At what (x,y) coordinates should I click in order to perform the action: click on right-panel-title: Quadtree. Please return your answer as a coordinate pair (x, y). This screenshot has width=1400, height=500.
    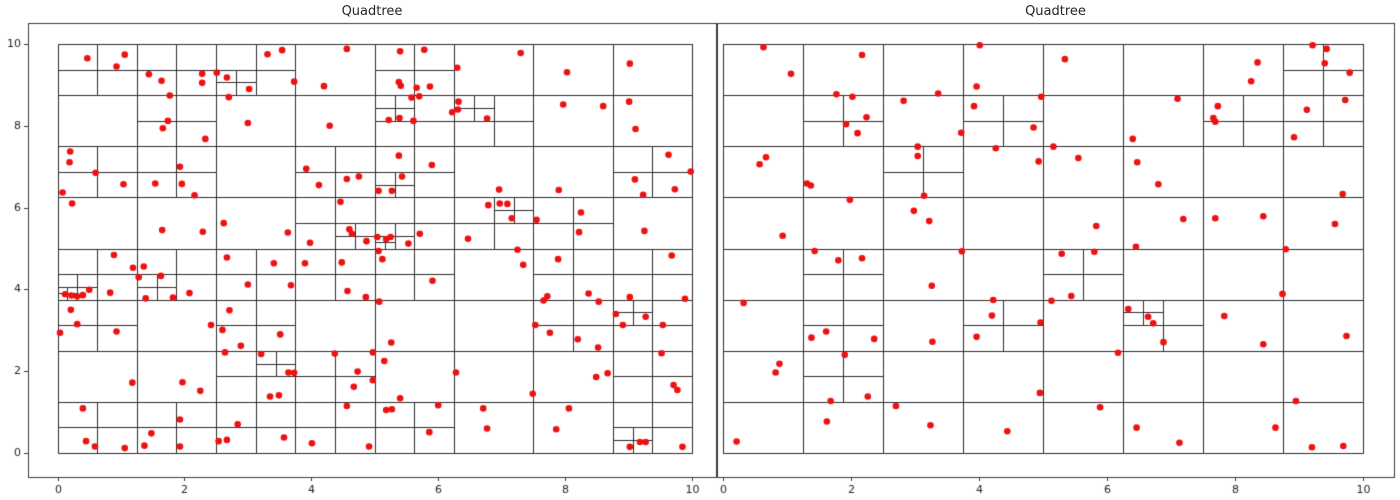
    Looking at the image, I should click on (1055, 11).